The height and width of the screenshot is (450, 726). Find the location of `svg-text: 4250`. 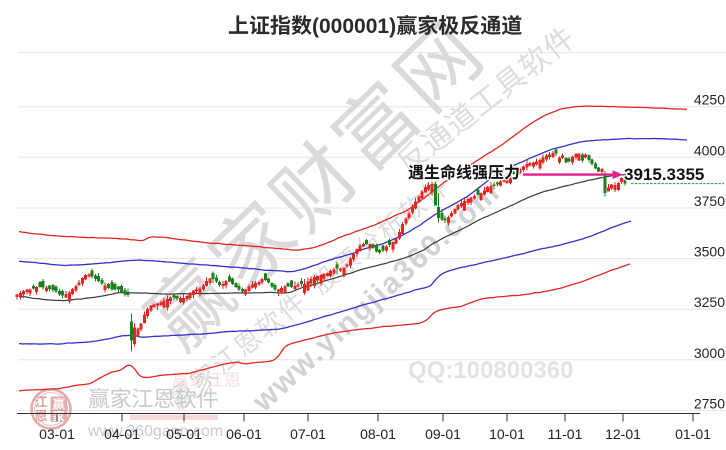

svg-text: 4250 is located at coordinates (709, 100).